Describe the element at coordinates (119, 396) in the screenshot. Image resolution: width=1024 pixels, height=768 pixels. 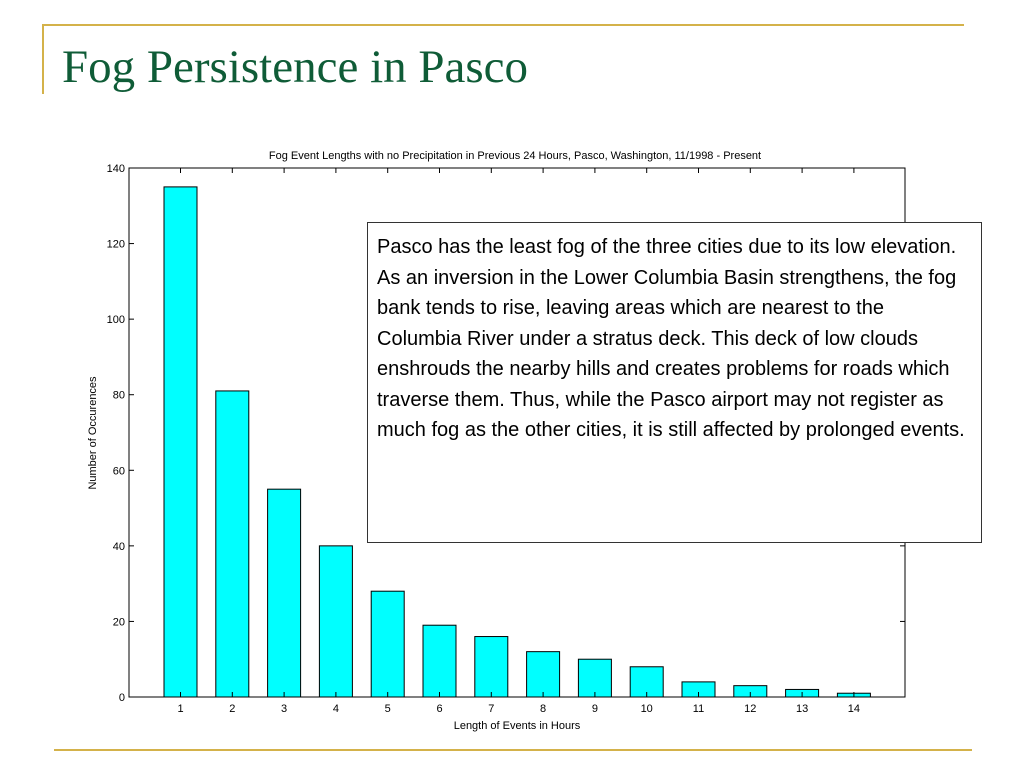
I see `y-tick-label: 80` at that location.